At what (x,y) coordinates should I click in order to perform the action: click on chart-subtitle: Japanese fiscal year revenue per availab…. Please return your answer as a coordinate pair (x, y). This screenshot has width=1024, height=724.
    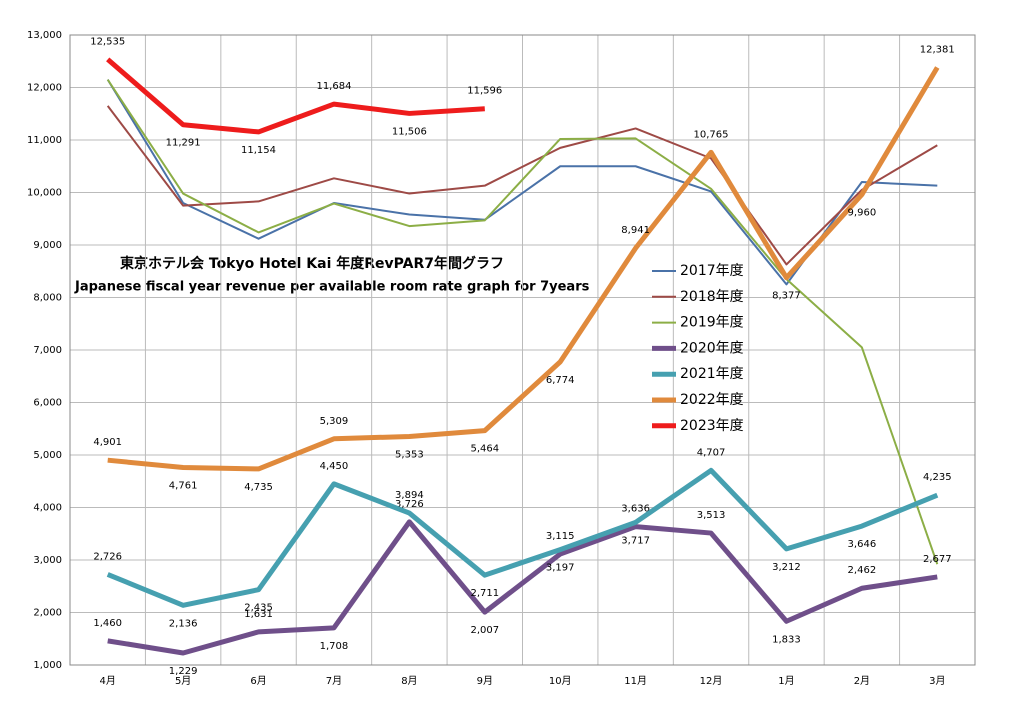
    Looking at the image, I should click on (332, 287).